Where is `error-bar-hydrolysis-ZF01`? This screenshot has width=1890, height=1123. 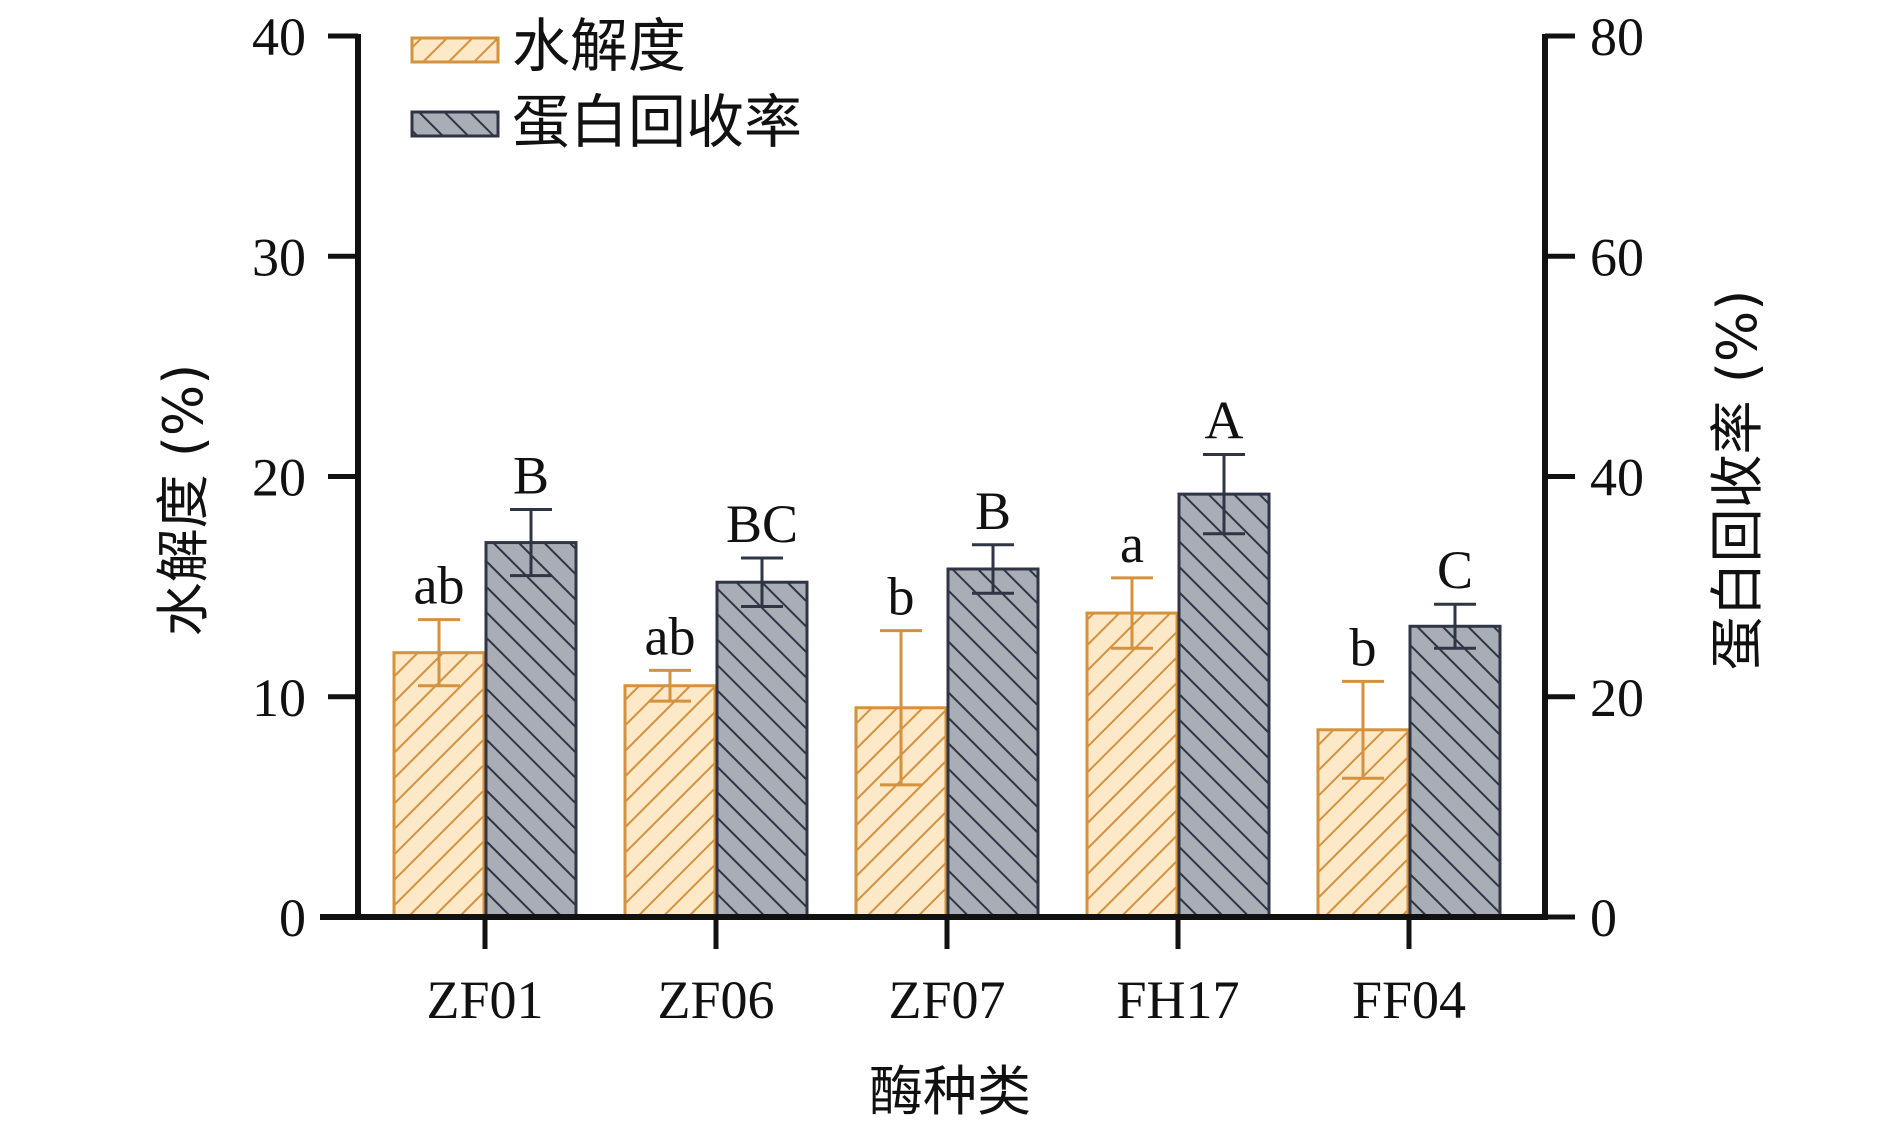 error-bar-hydrolysis-ZF01 is located at coordinates (439, 653).